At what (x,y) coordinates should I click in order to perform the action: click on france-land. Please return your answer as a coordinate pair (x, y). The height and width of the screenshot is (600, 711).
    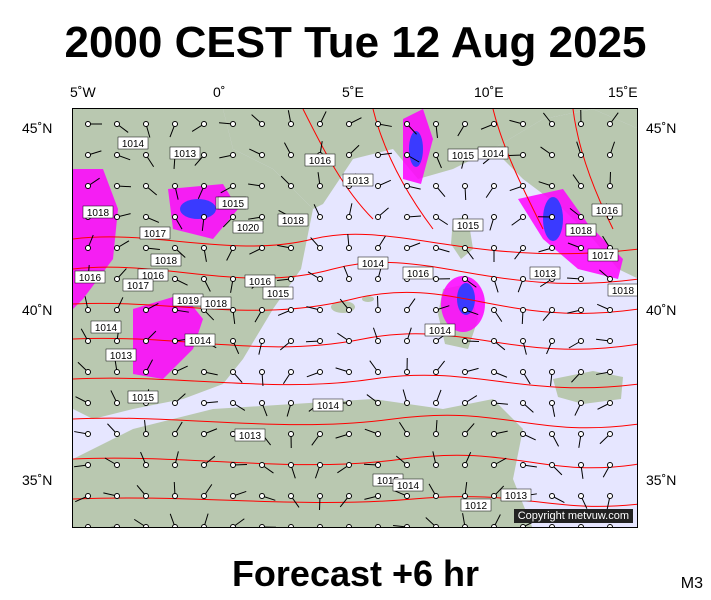
    Looking at the image, I should click on (430, 159).